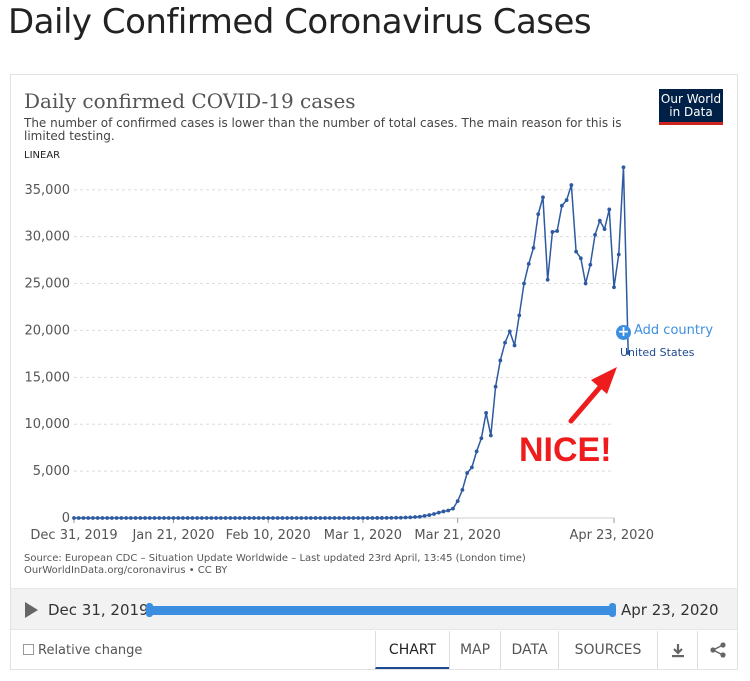 The height and width of the screenshot is (681, 750). Describe the element at coordinates (28, 649) in the screenshot. I see `checkbox-box` at that location.